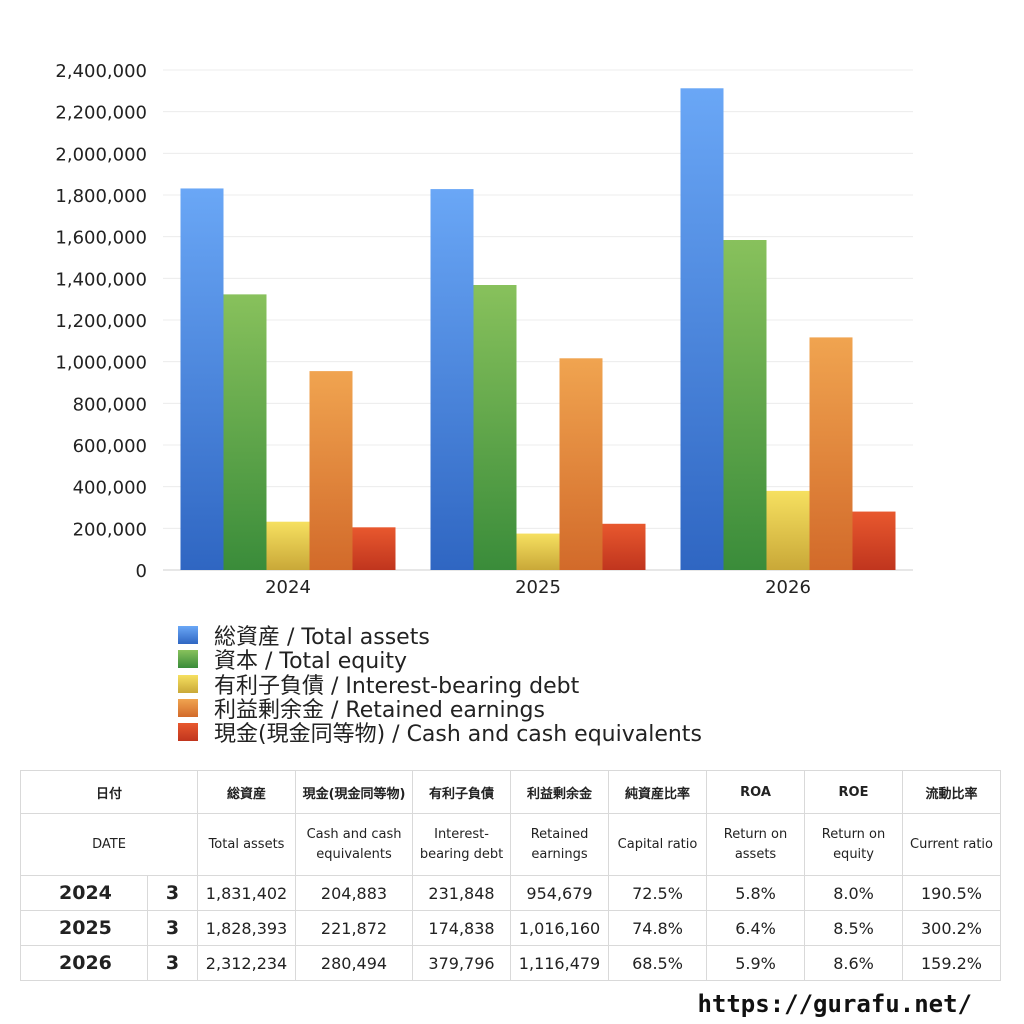 The image size is (1024, 1024). I want to click on table-cell: 8.0%, so click(854, 893).